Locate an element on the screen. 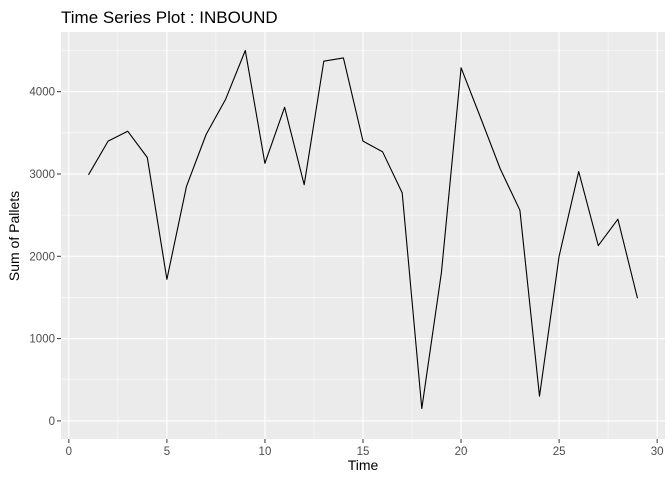 The image size is (672, 480). y-axis: 0 1000 2000 3000 4000 is located at coordinates (45, 257).